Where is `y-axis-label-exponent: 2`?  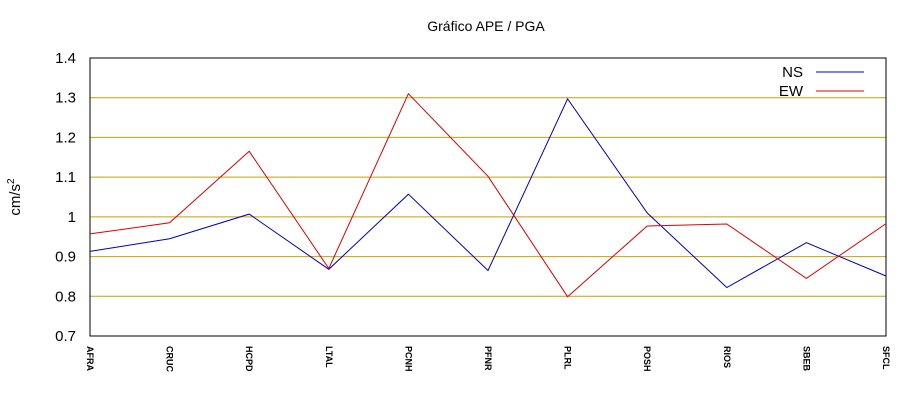 y-axis-label-exponent: 2 is located at coordinates (11, 181).